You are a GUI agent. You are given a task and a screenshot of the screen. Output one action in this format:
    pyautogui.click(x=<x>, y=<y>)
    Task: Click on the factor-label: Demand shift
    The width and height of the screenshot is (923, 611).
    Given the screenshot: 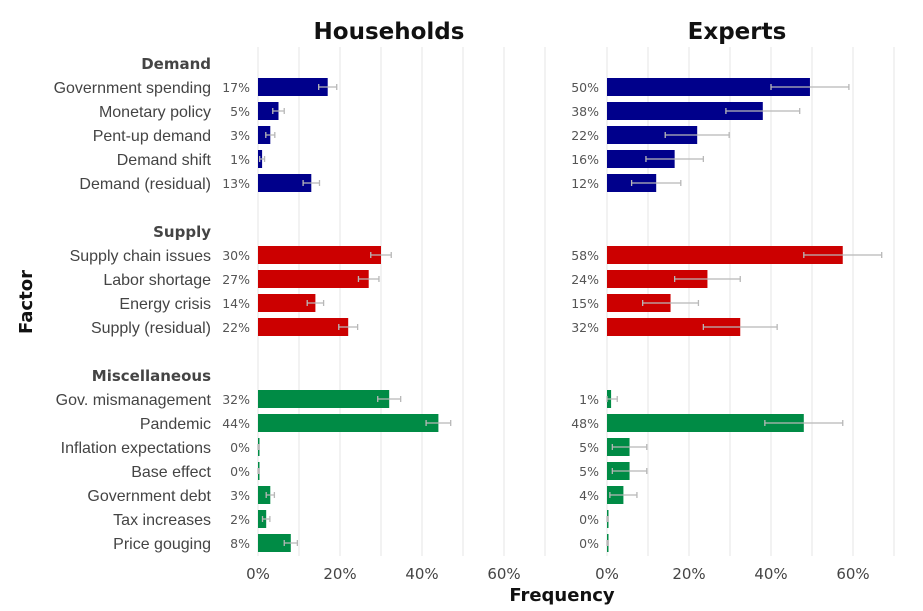 What is the action you would take?
    pyautogui.click(x=164, y=160)
    